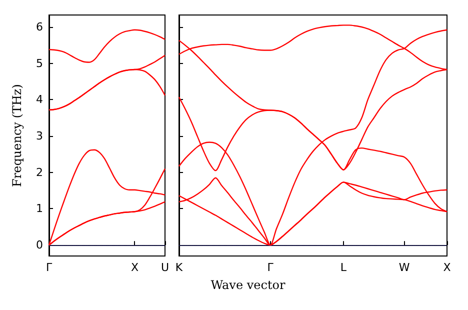 The height and width of the screenshot is (310, 468). What do you see at coordinates (39, 99) in the screenshot?
I see `y-tick-label: 4` at bounding box center [39, 99].